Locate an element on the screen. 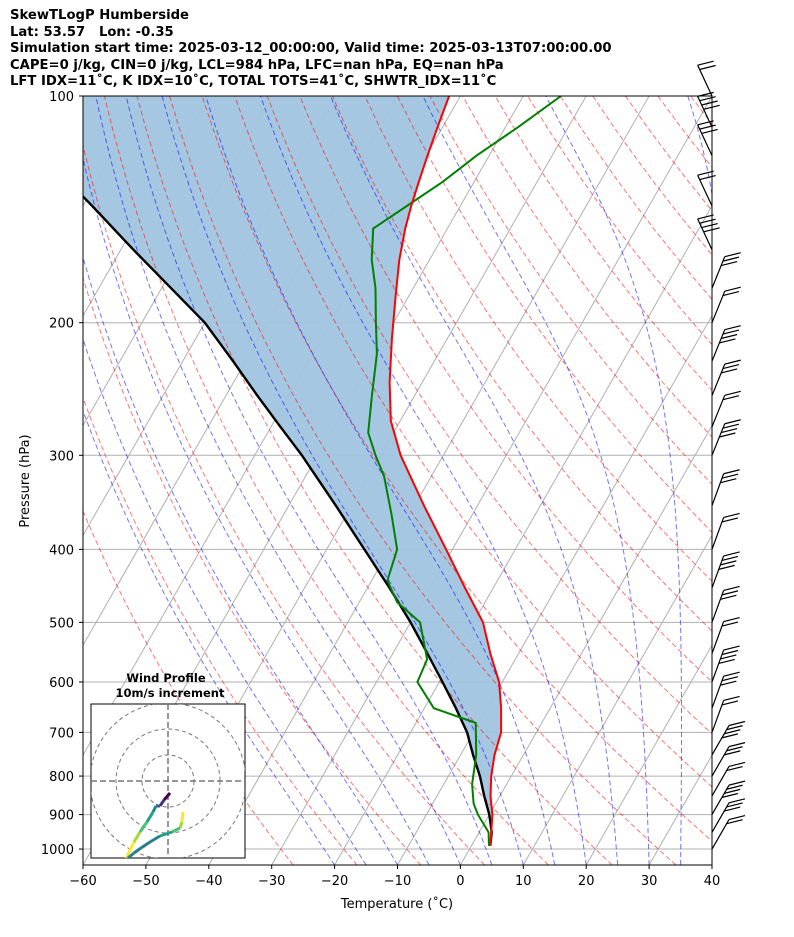 Image resolution: width=794 pixels, height=937 pixels. x-tick-label: −60 is located at coordinates (82, 881).